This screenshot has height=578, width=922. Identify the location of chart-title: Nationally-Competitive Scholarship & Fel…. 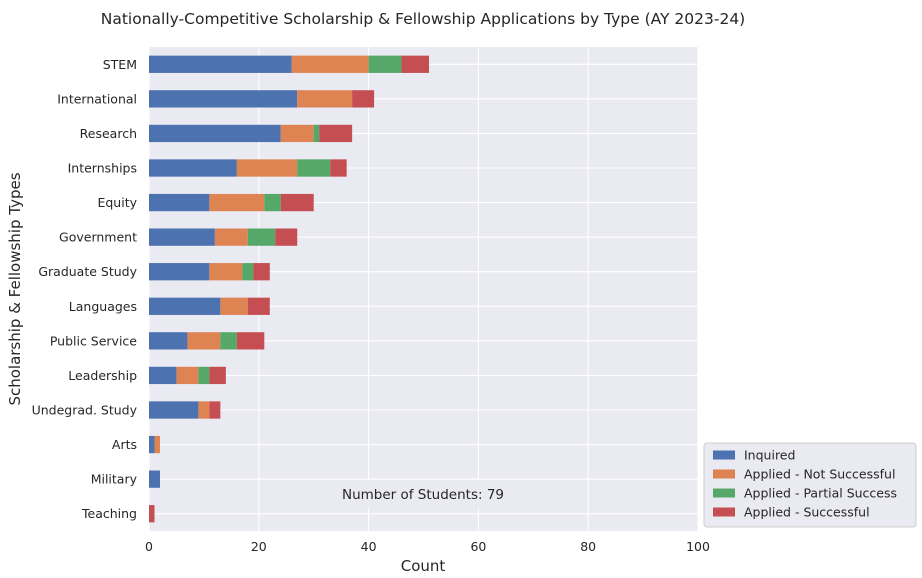
(423, 19).